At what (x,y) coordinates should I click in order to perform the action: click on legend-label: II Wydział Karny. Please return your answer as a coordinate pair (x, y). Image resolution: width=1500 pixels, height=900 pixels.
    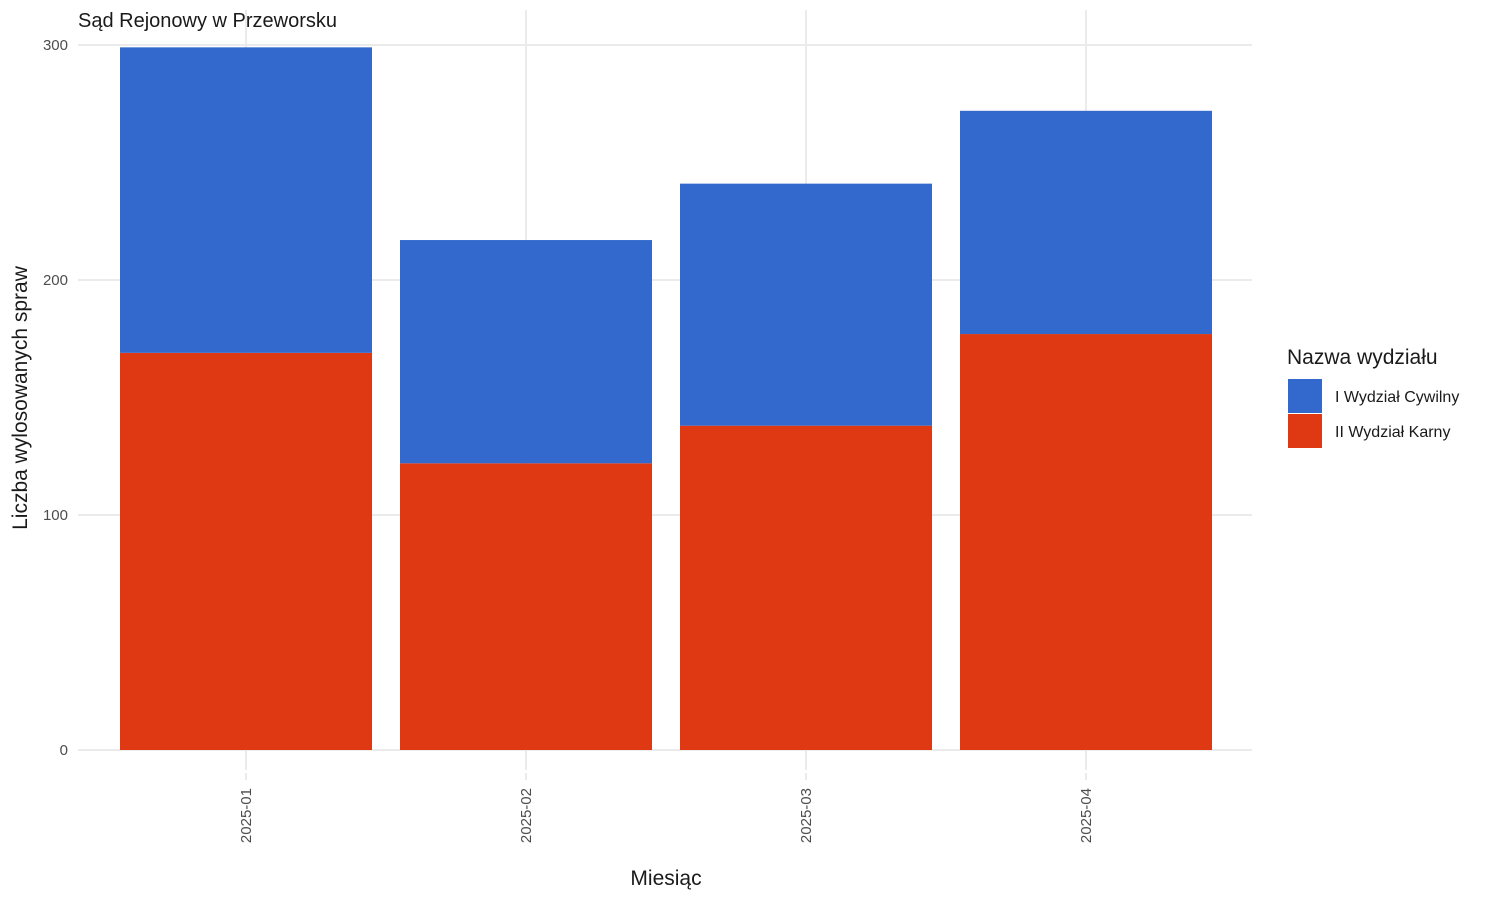
    Looking at the image, I should click on (1392, 432).